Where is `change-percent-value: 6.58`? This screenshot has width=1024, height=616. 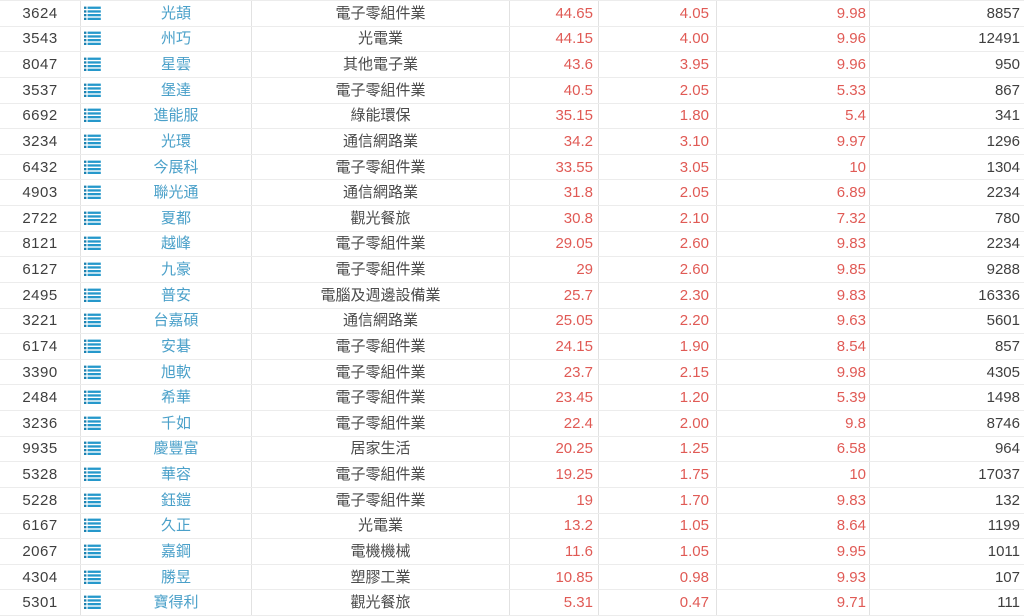
change-percent-value: 6.58 is located at coordinates (793, 449).